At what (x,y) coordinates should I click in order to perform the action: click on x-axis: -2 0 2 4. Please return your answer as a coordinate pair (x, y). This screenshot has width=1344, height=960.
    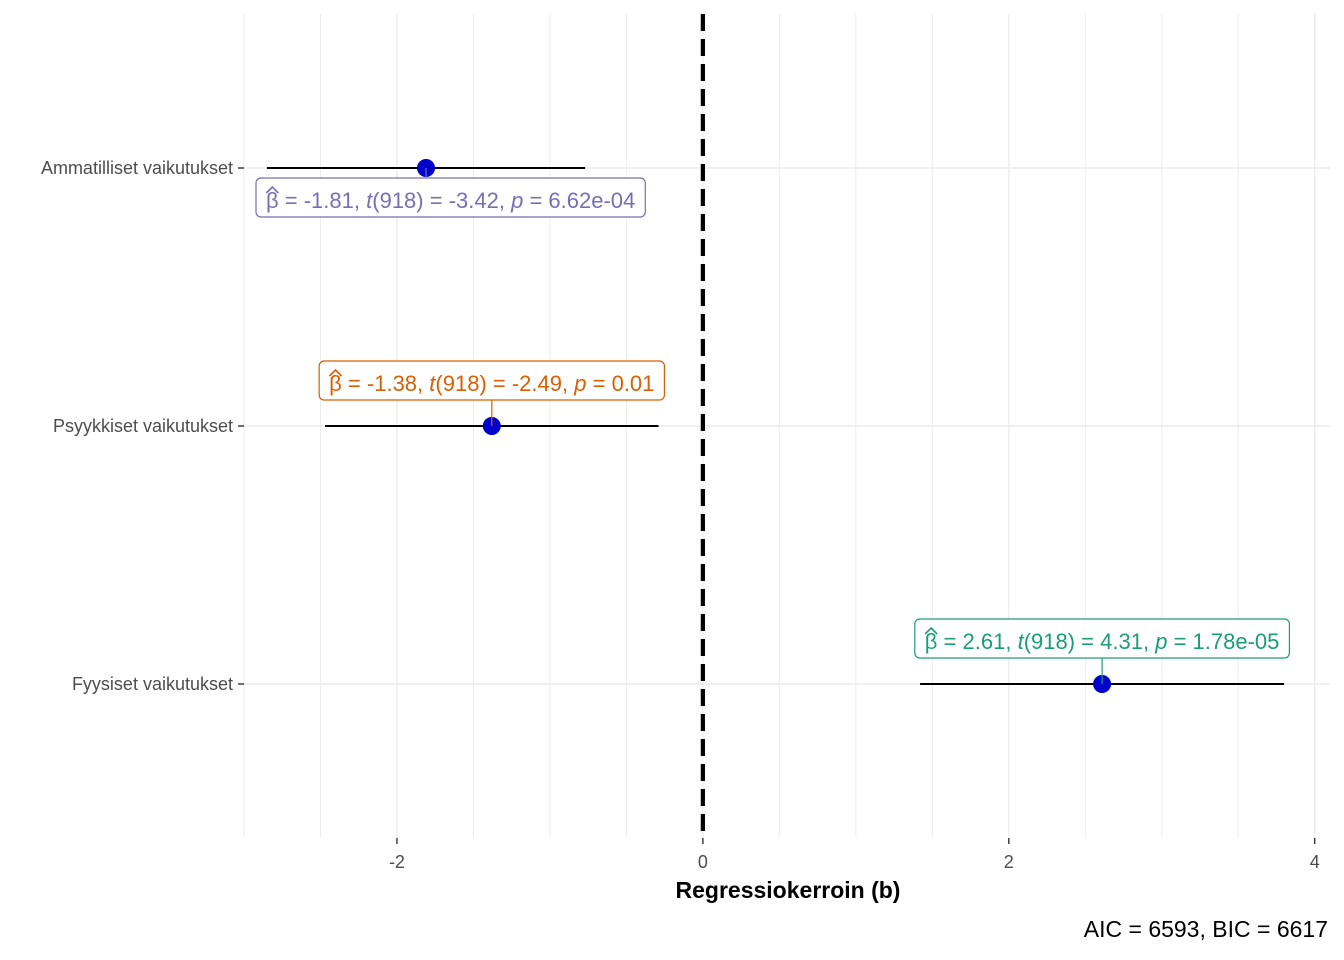
    Looking at the image, I should click on (854, 855).